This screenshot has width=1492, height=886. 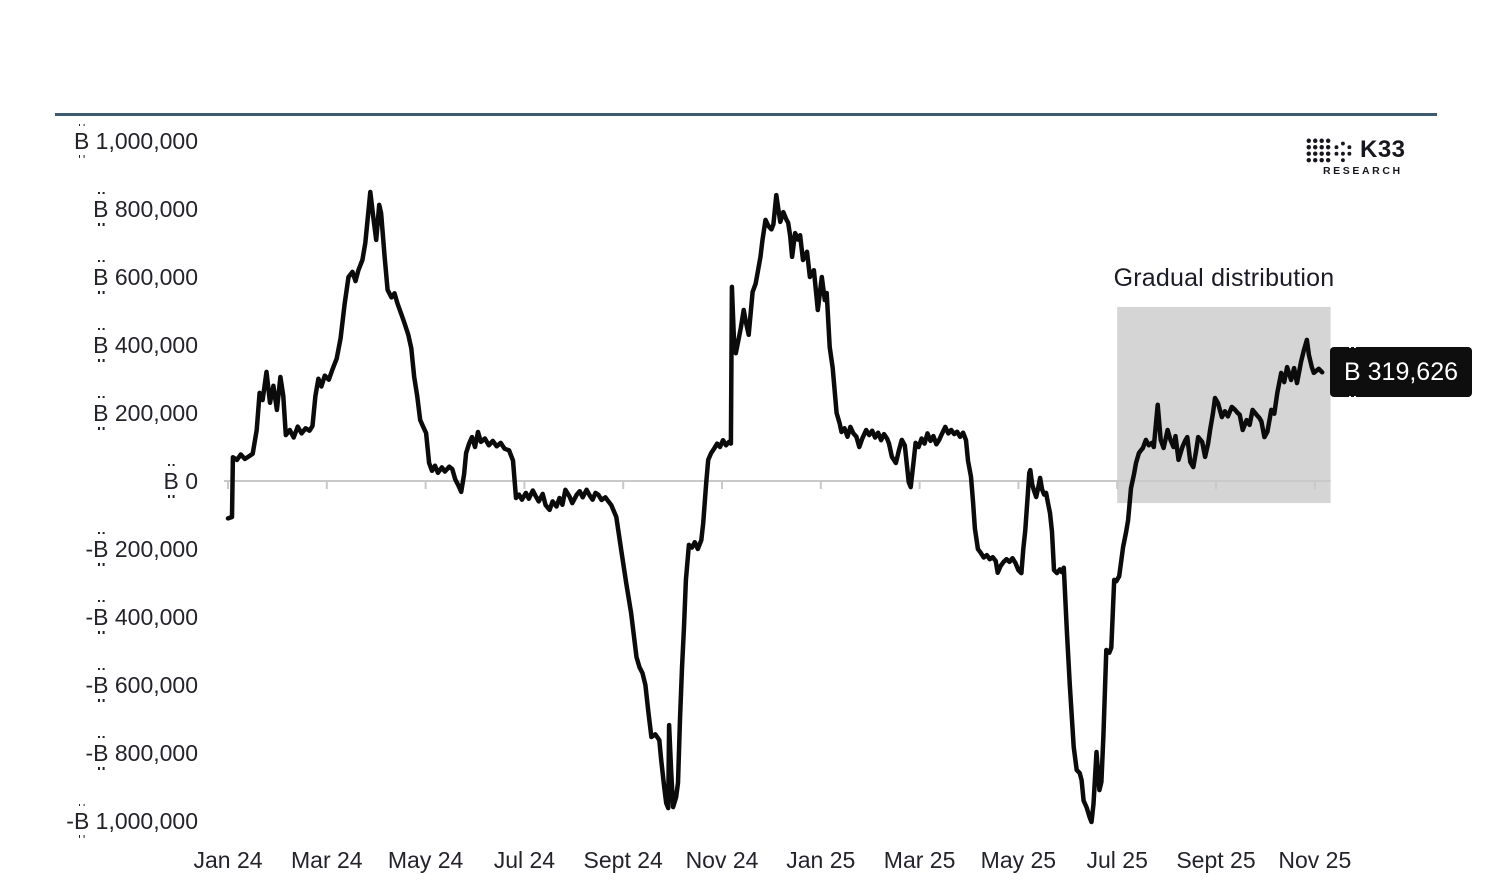 What do you see at coordinates (141, 548) in the screenshot?
I see `y-axis-label: -B 200,000` at bounding box center [141, 548].